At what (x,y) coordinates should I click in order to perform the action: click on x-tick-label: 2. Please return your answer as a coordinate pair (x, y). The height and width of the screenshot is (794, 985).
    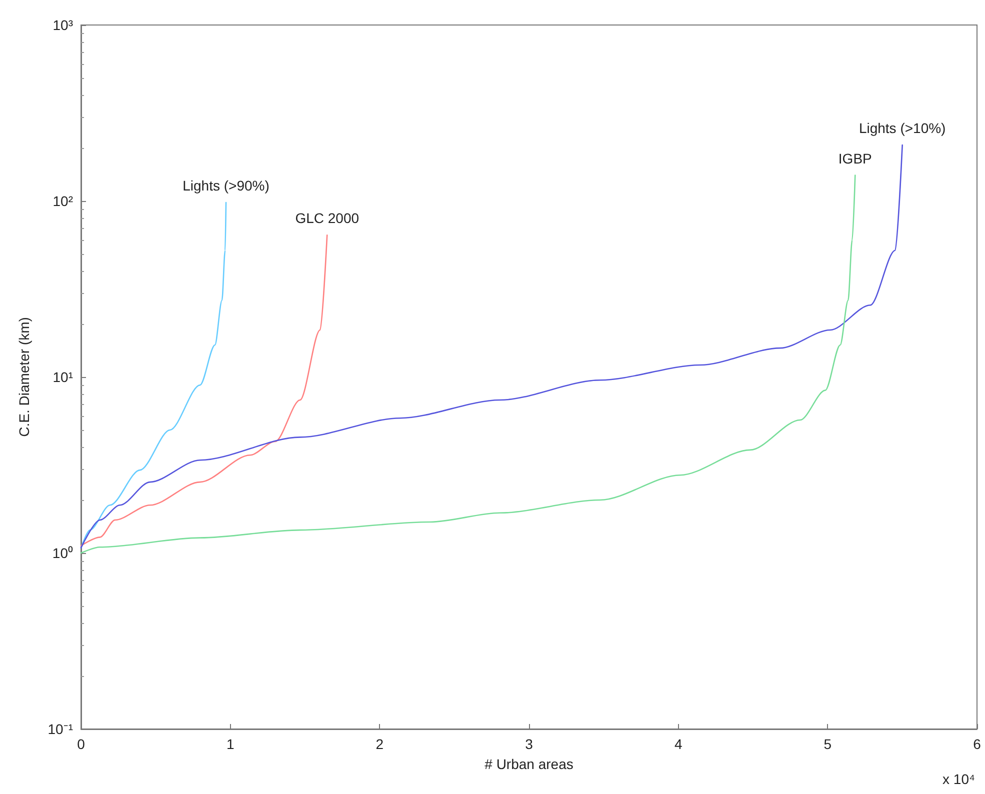
    Looking at the image, I should click on (380, 744).